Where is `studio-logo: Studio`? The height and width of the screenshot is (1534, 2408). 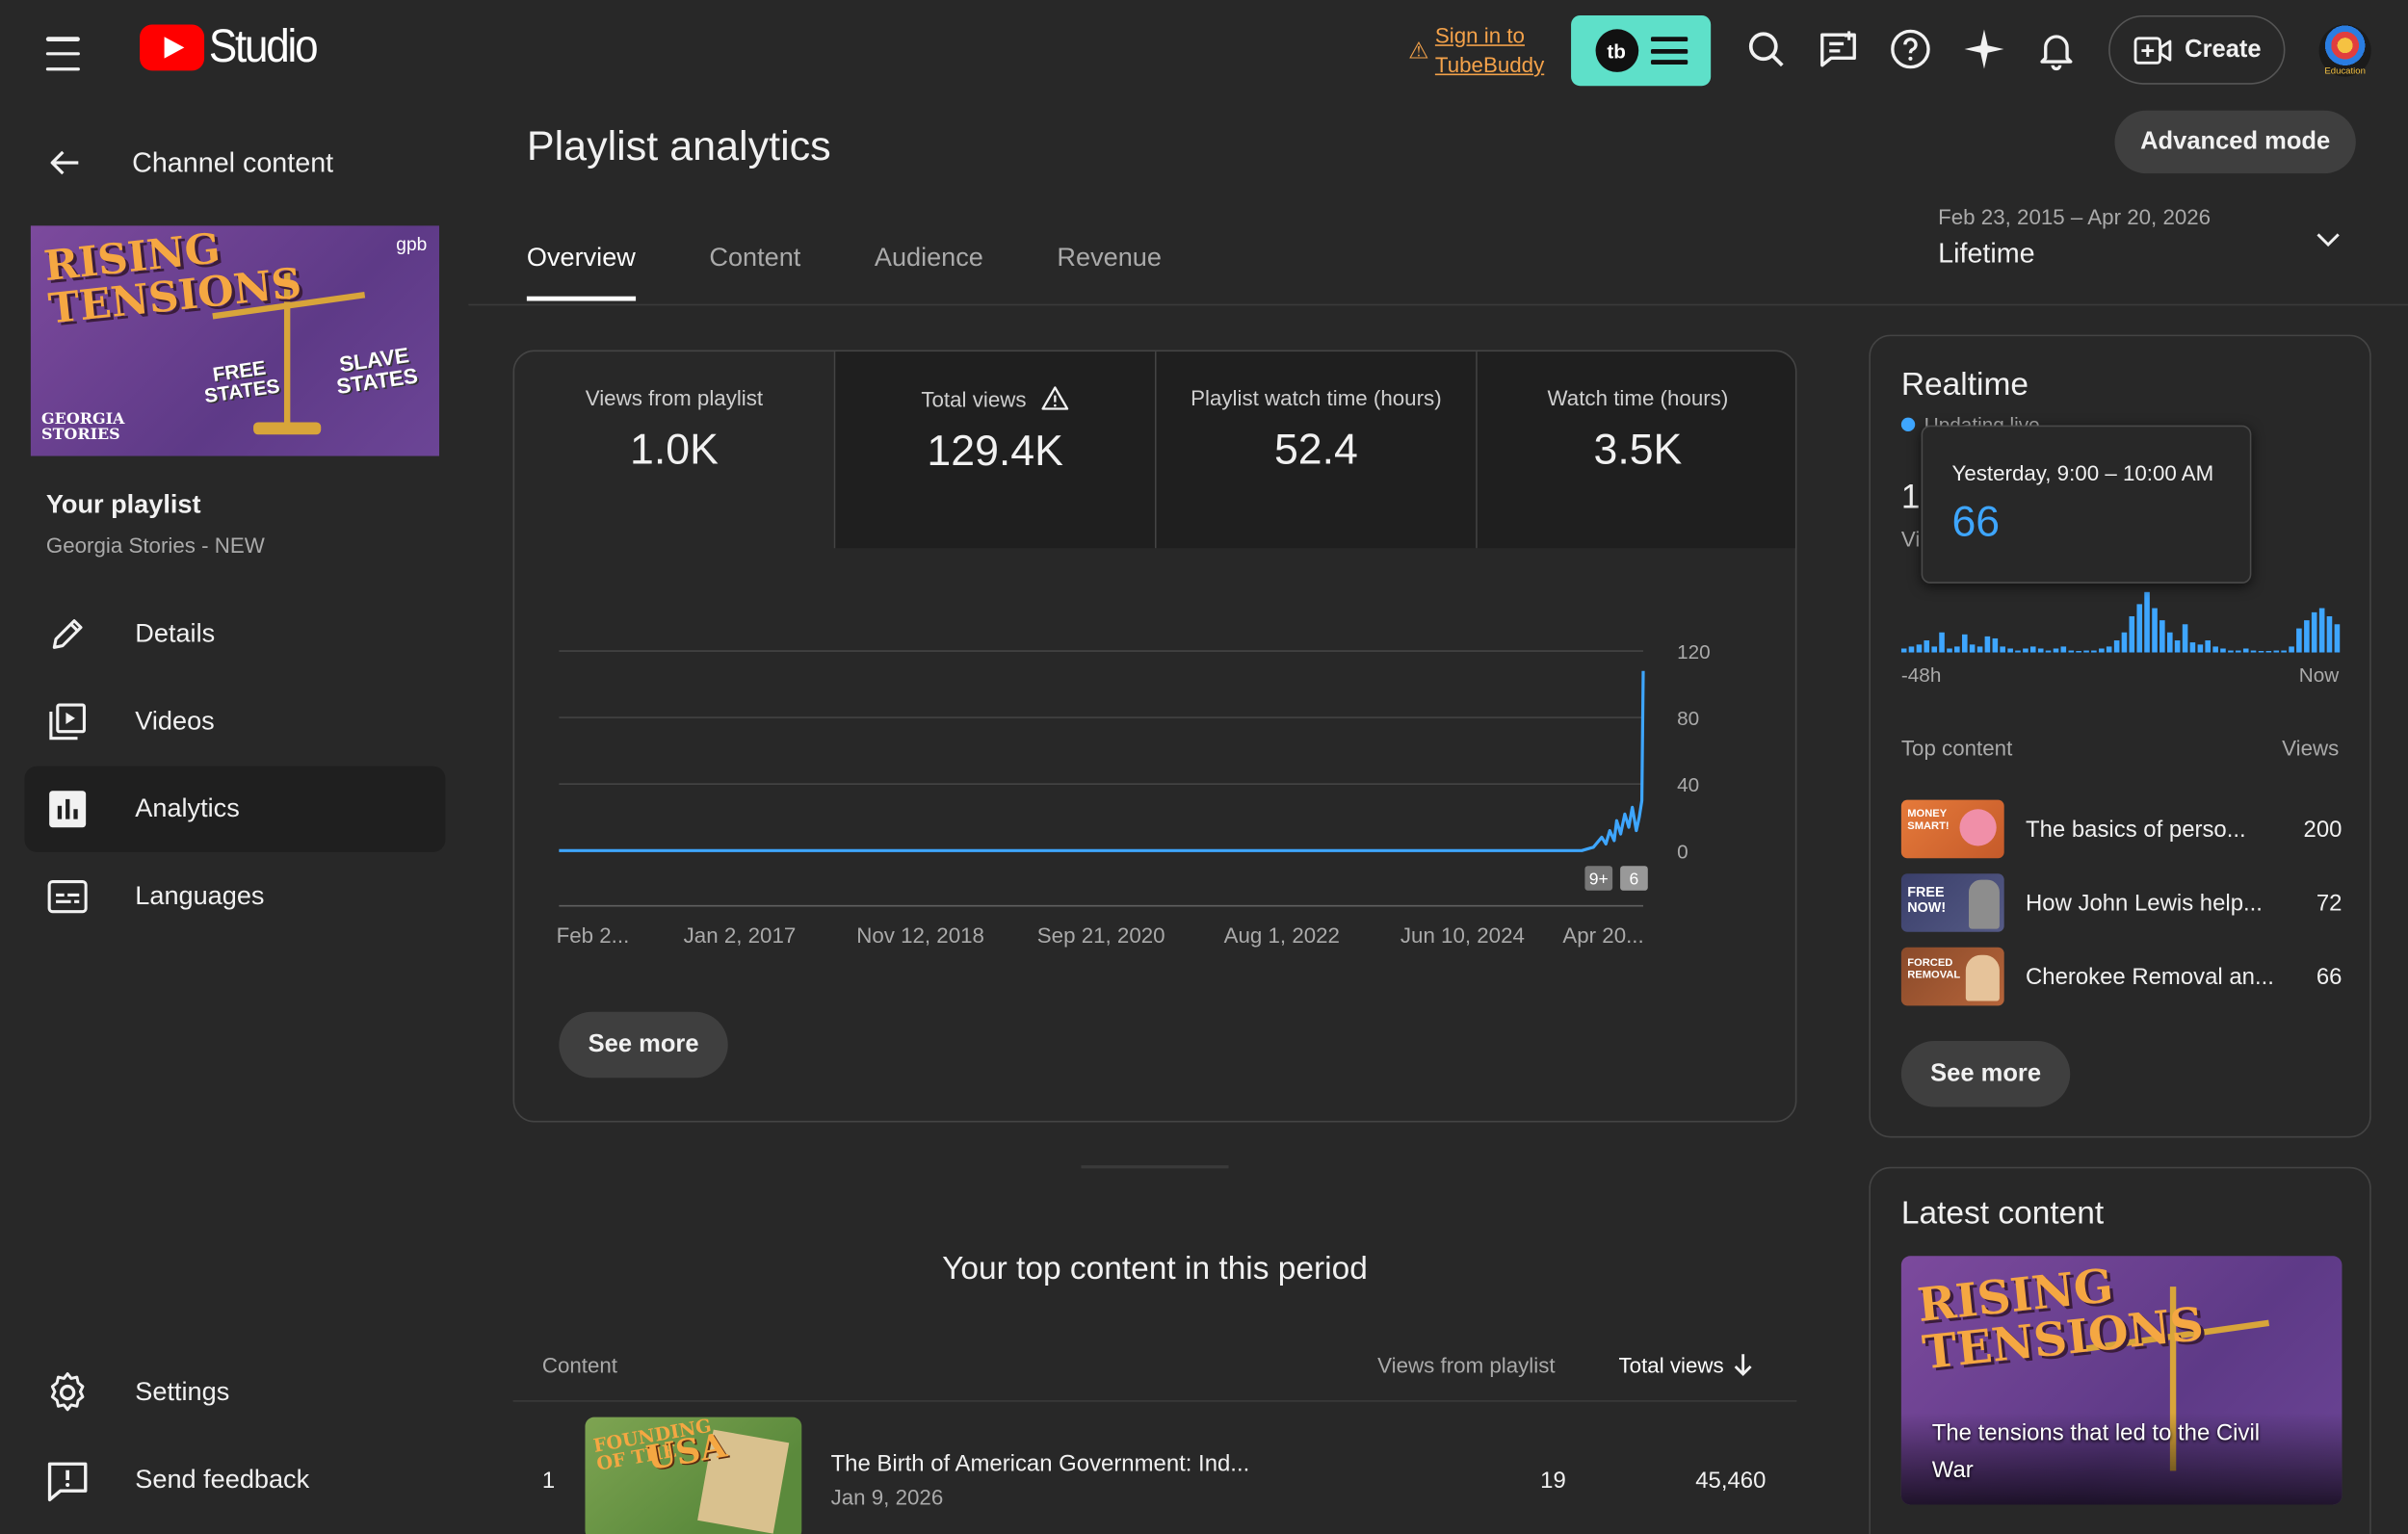 studio-logo: Studio is located at coordinates (233, 47).